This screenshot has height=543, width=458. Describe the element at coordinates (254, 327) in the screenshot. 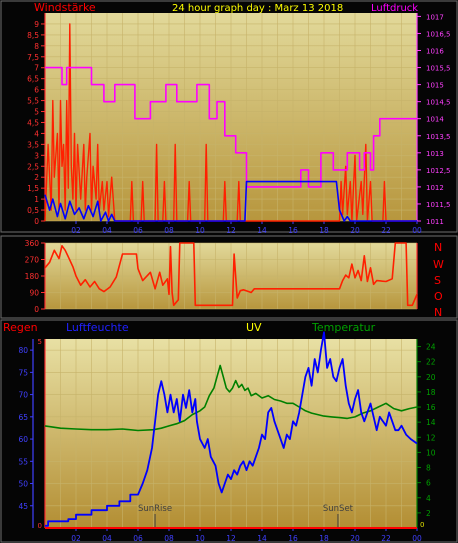

I see `uv-axis-title: UV` at that location.